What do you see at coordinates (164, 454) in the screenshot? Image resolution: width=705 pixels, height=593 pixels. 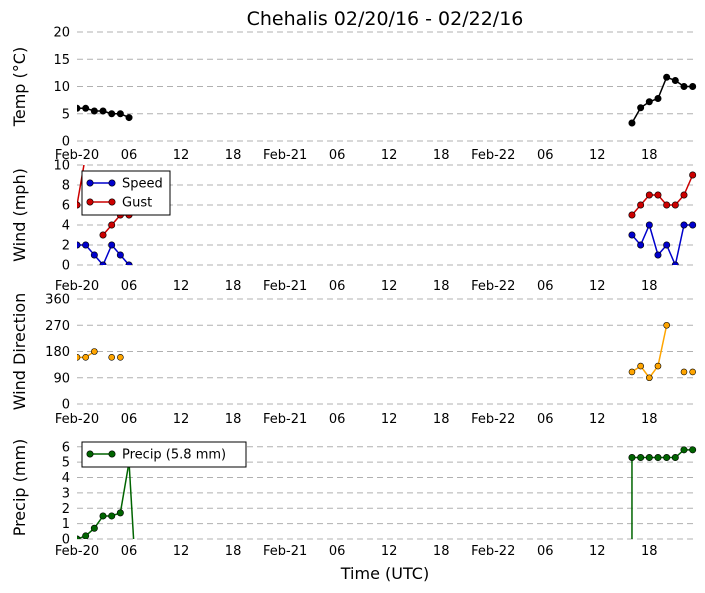 I see `legend: Precip (5.8 mm)` at bounding box center [164, 454].